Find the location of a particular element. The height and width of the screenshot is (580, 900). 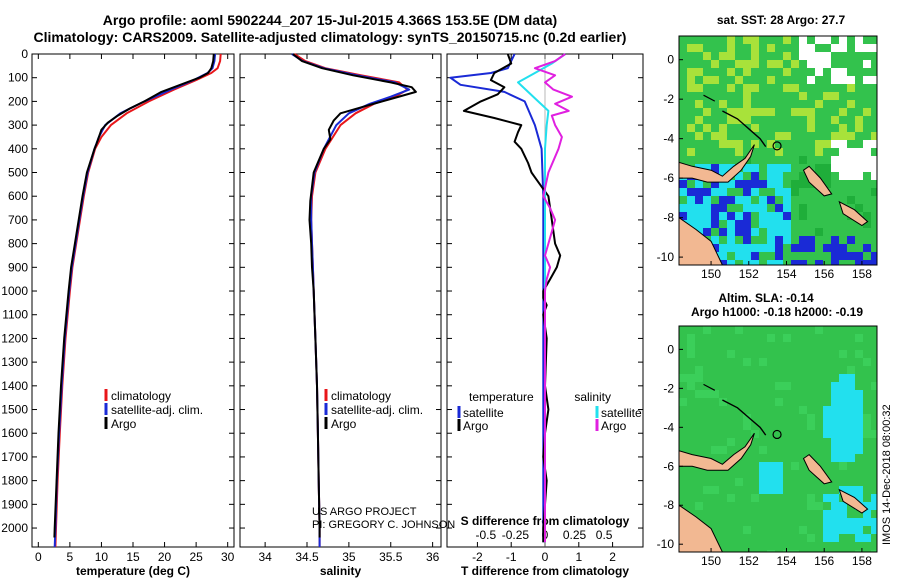

map-y-tick-label: -10 is located at coordinates (666, 257).